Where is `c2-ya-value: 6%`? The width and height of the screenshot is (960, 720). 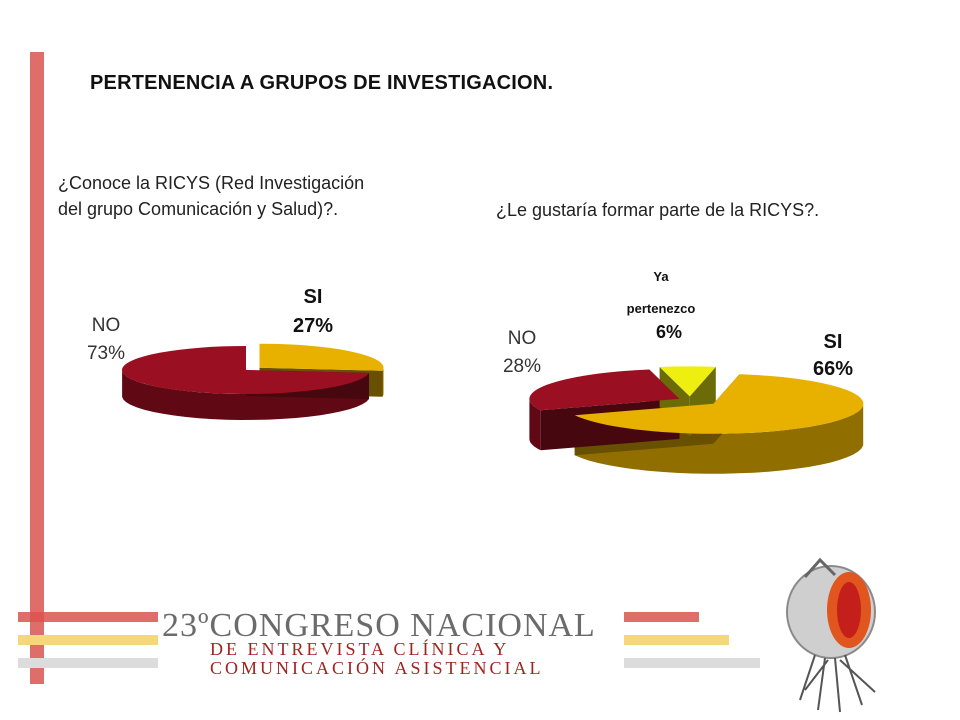
c2-ya-value: 6% is located at coordinates (669, 332).